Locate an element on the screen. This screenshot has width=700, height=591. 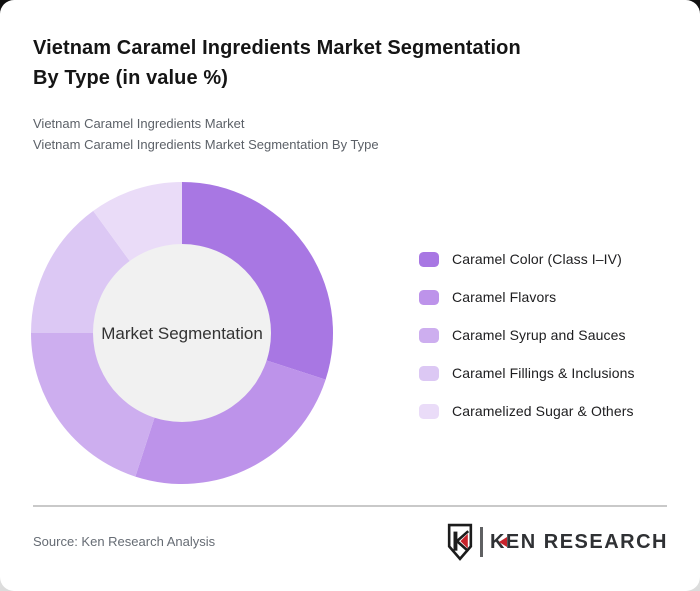
legend-label: Caramel Flavors is located at coordinates (504, 297).